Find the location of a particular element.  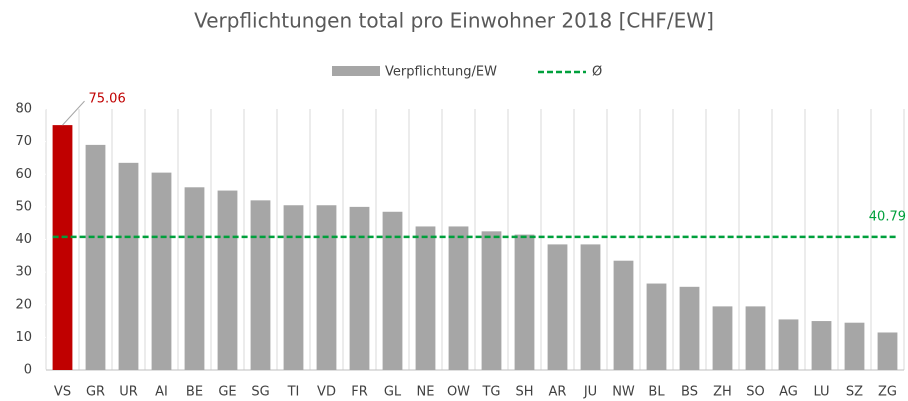

average-label: 40.79 is located at coordinates (887, 216).